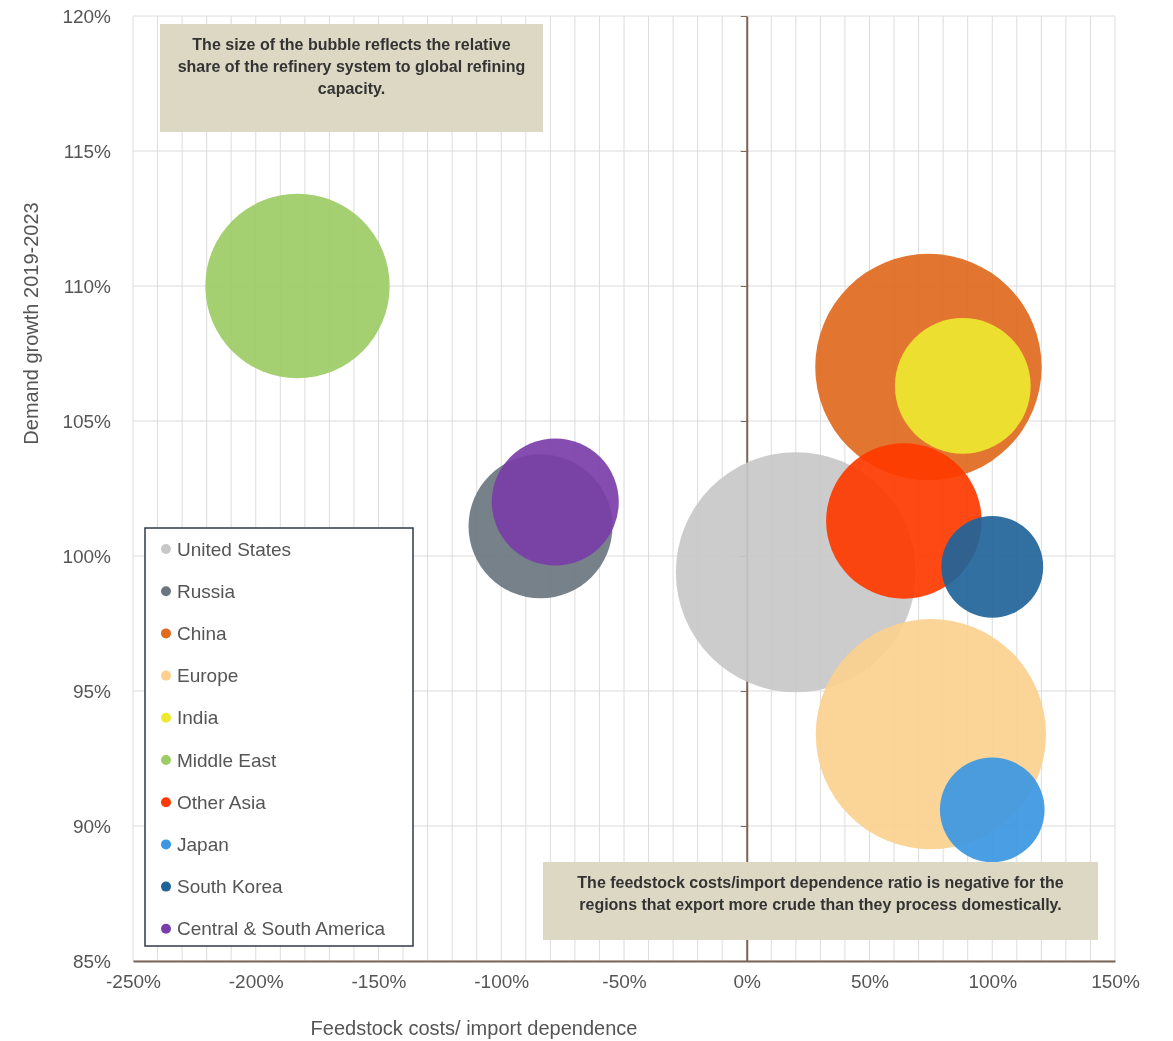 Image resolution: width=1173 pixels, height=1041 pixels. Describe the element at coordinates (222, 802) in the screenshot. I see `legend-label: Other Asia` at that location.